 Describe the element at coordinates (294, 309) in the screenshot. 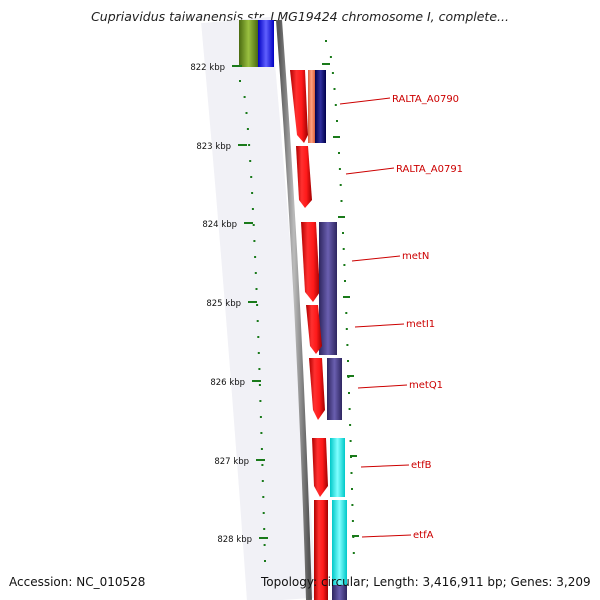

I see `backbone` at that location.